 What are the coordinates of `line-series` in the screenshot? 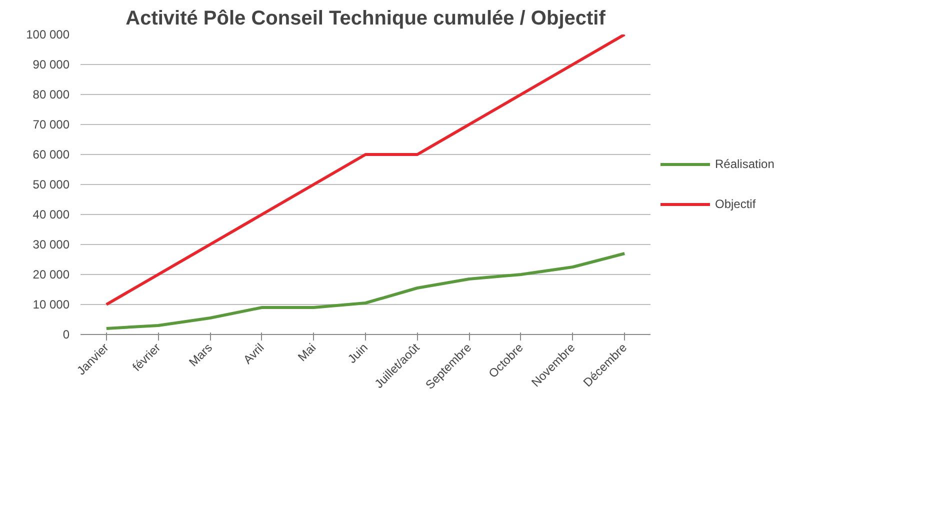 It's located at (365, 291).